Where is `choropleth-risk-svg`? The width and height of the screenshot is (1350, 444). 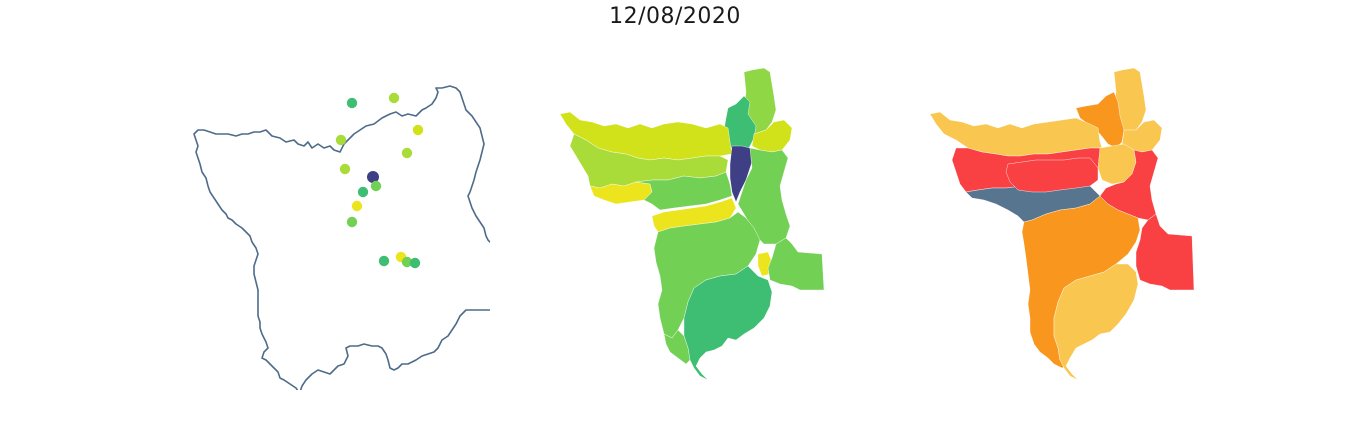
choropleth-risk-svg is located at coordinates (1062, 224).